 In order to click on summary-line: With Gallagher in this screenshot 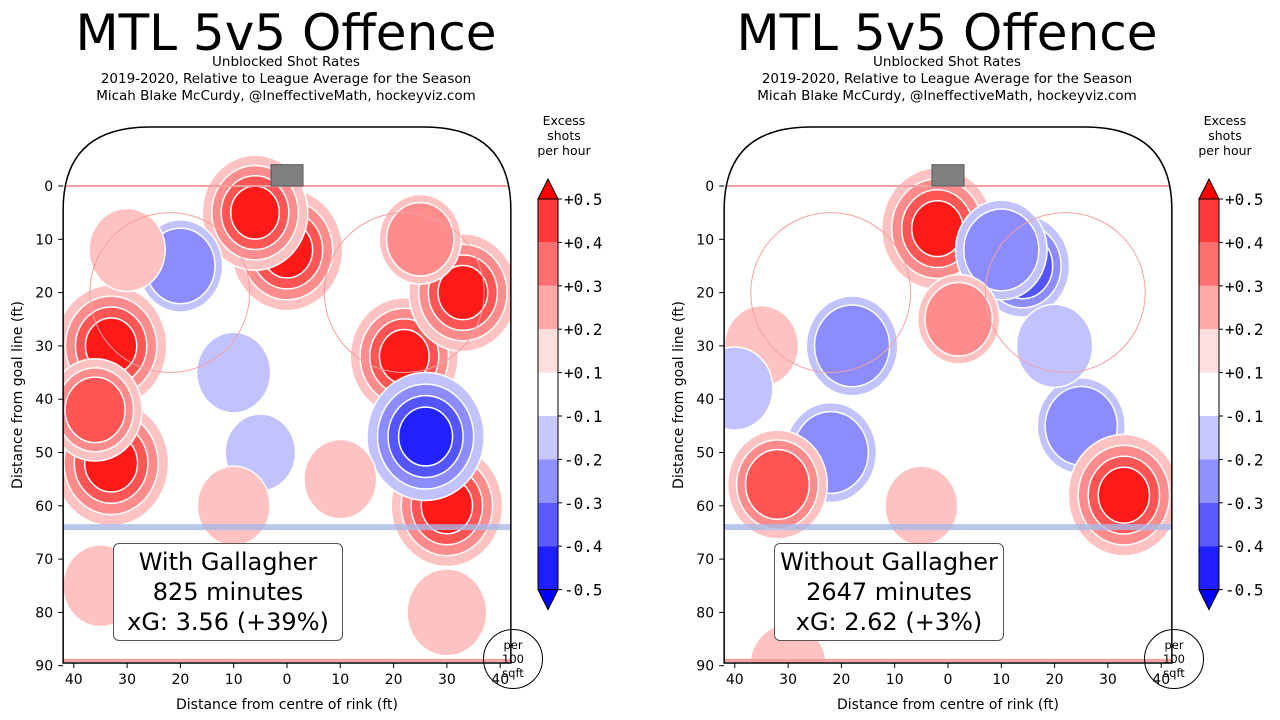, I will do `click(228, 562)`.